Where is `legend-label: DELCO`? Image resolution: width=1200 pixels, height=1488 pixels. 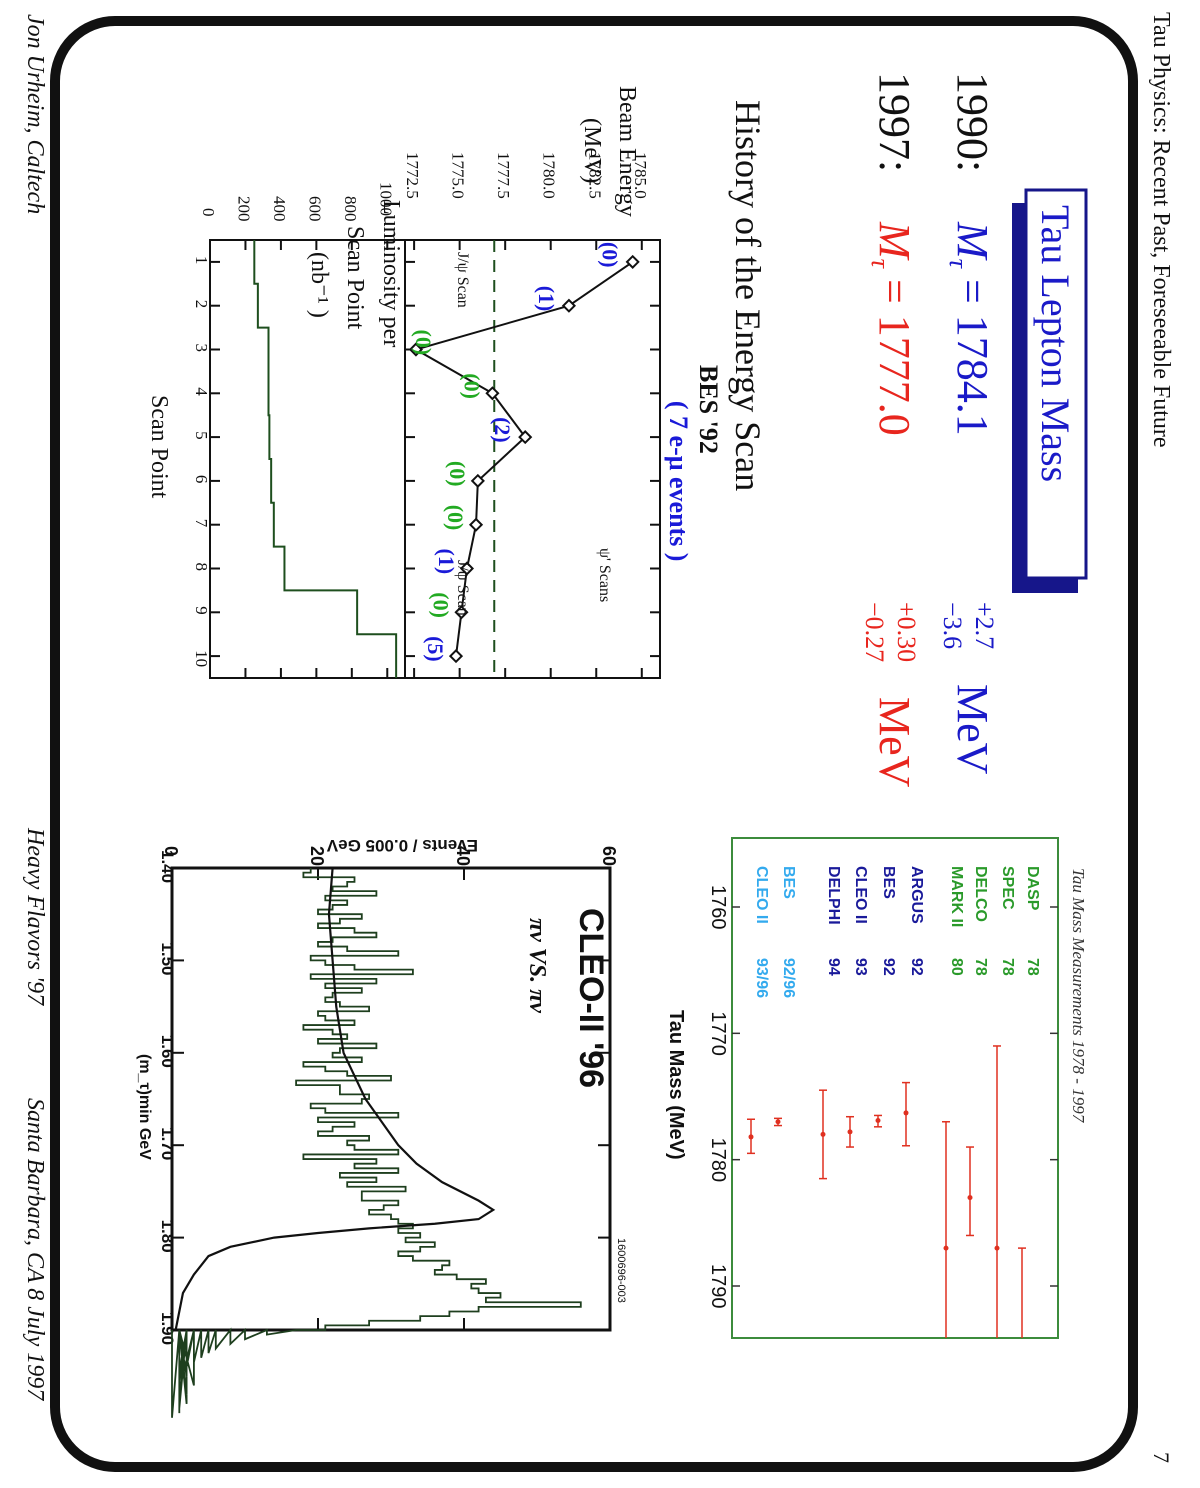 legend-label: DELCO is located at coordinates (980, 894).